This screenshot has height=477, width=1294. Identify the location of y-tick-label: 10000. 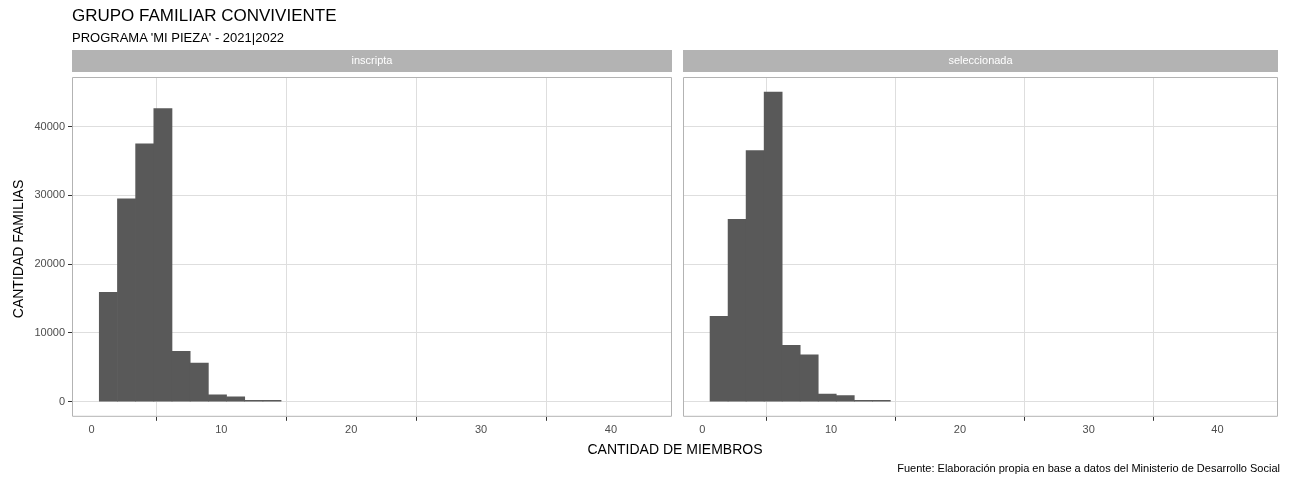
(49, 331).